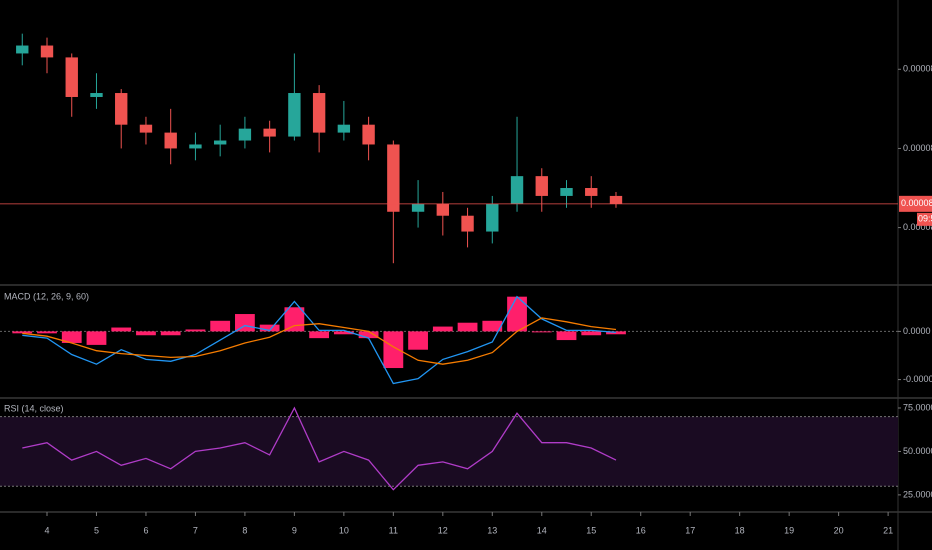  What do you see at coordinates (344, 530) in the screenshot?
I see `x-tick-label: 10` at bounding box center [344, 530].